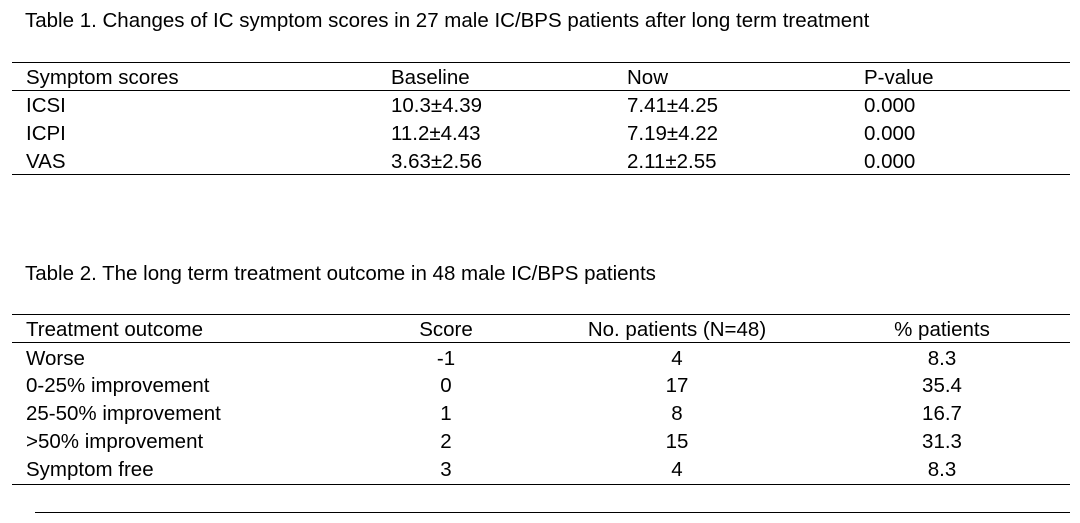 The image size is (1080, 523). What do you see at coordinates (899, 77) in the screenshot?
I see `table1-header-p-value: P-value` at bounding box center [899, 77].